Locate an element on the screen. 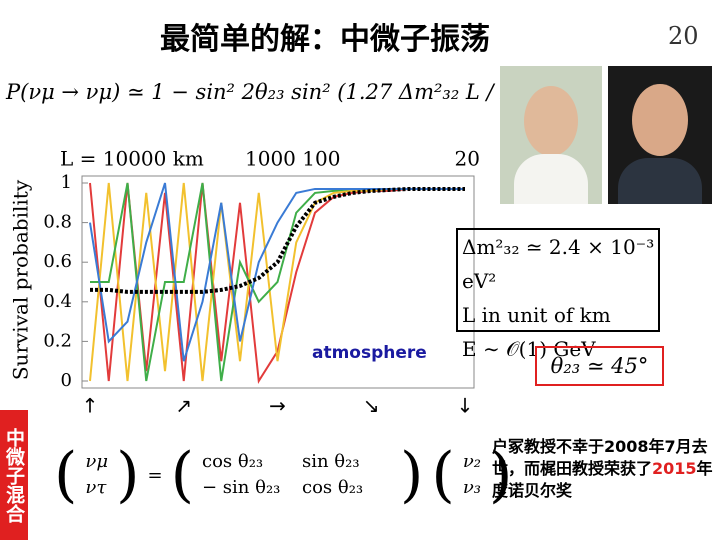 The image size is (720, 540). series-line is located at coordinates (277, 240).